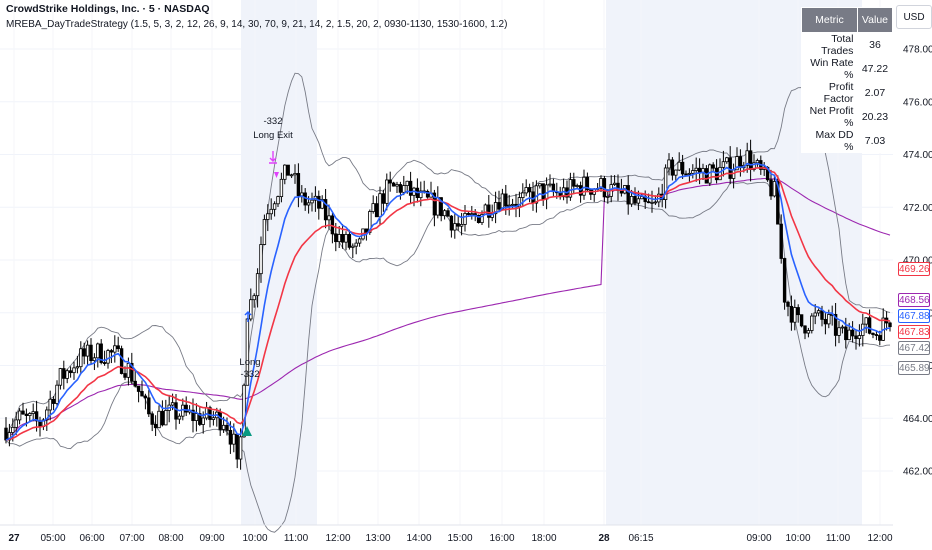  Describe the element at coordinates (832, 68) in the screenshot. I see `metric-label: Win Rate %` at that location.